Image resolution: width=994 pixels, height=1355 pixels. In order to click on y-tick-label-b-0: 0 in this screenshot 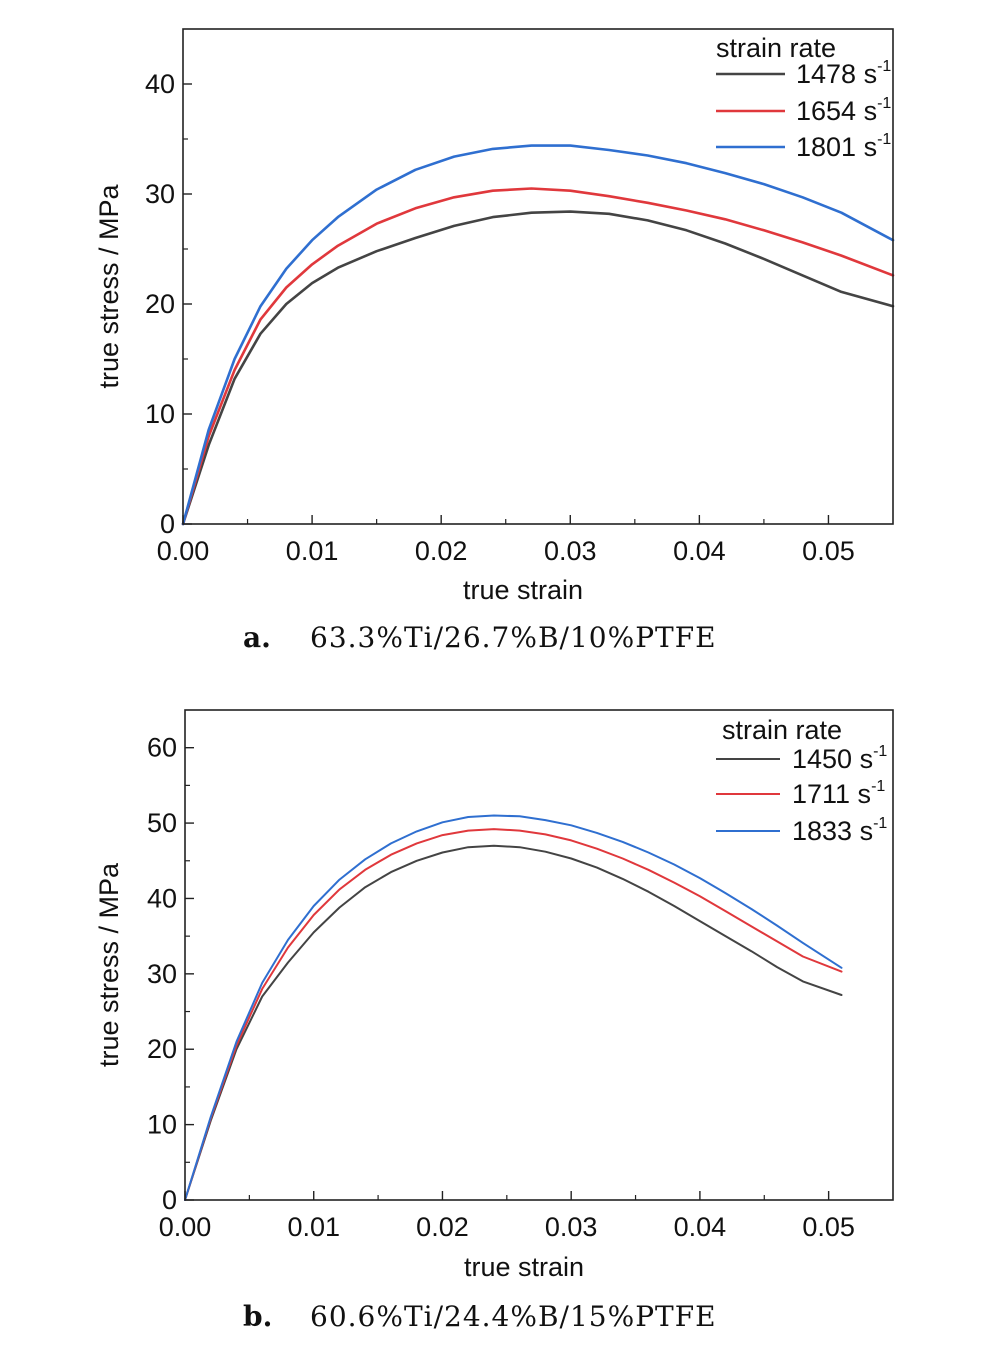, I will do `click(169, 1200)`.